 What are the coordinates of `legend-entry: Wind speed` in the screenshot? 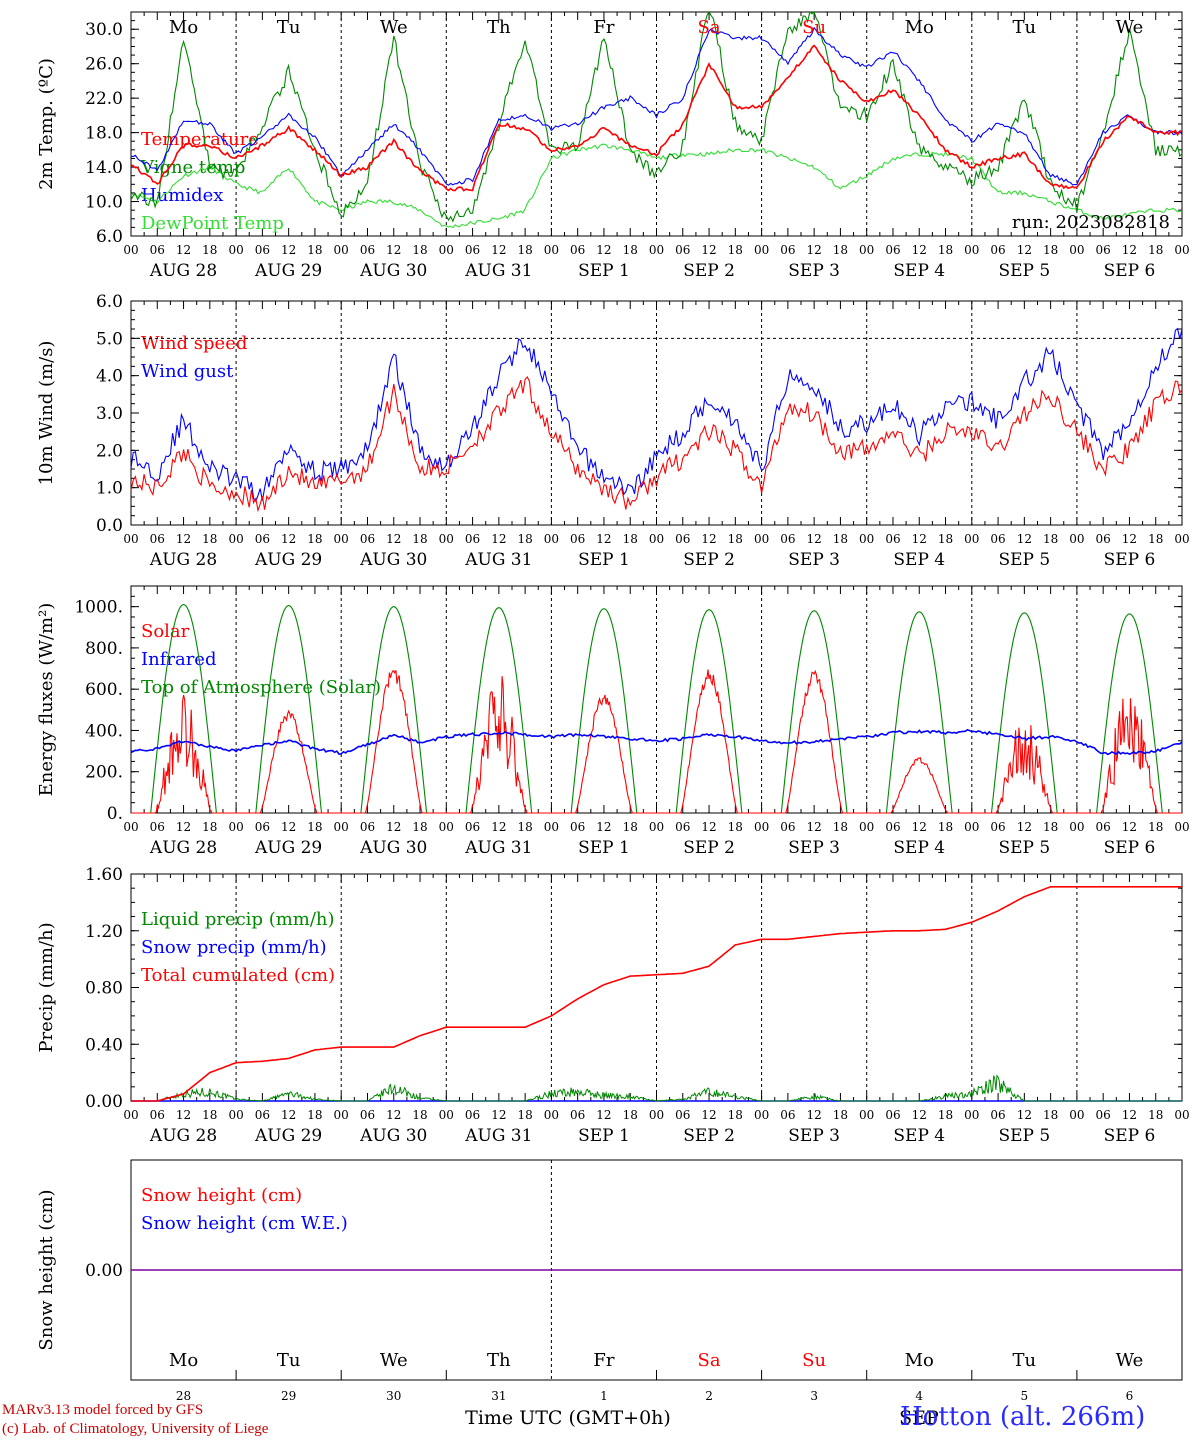 It's located at (194, 343).